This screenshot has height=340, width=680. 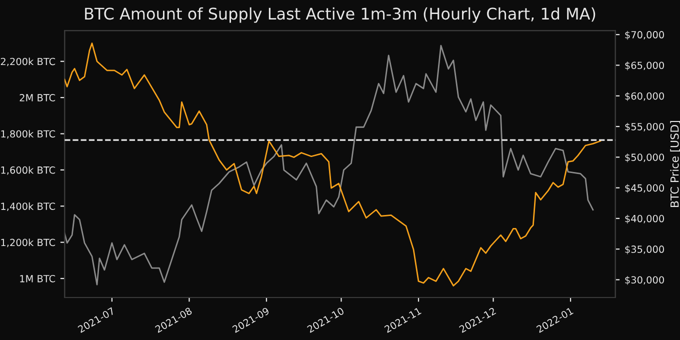 I want to click on y2-tick-label: $65,000, so click(x=644, y=66).